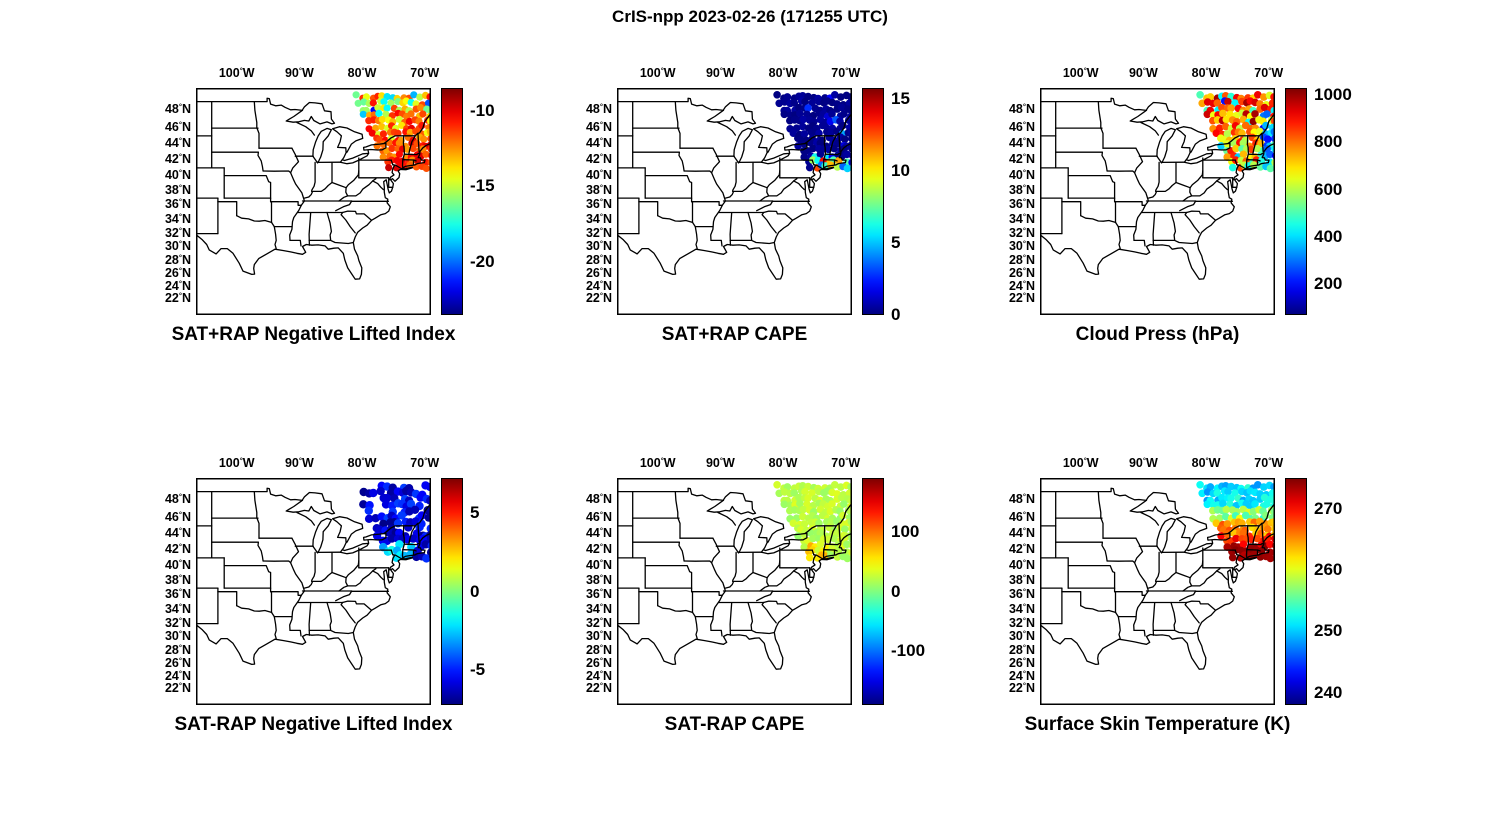  I want to click on colorbar-tick-label: 600, so click(1328, 189).